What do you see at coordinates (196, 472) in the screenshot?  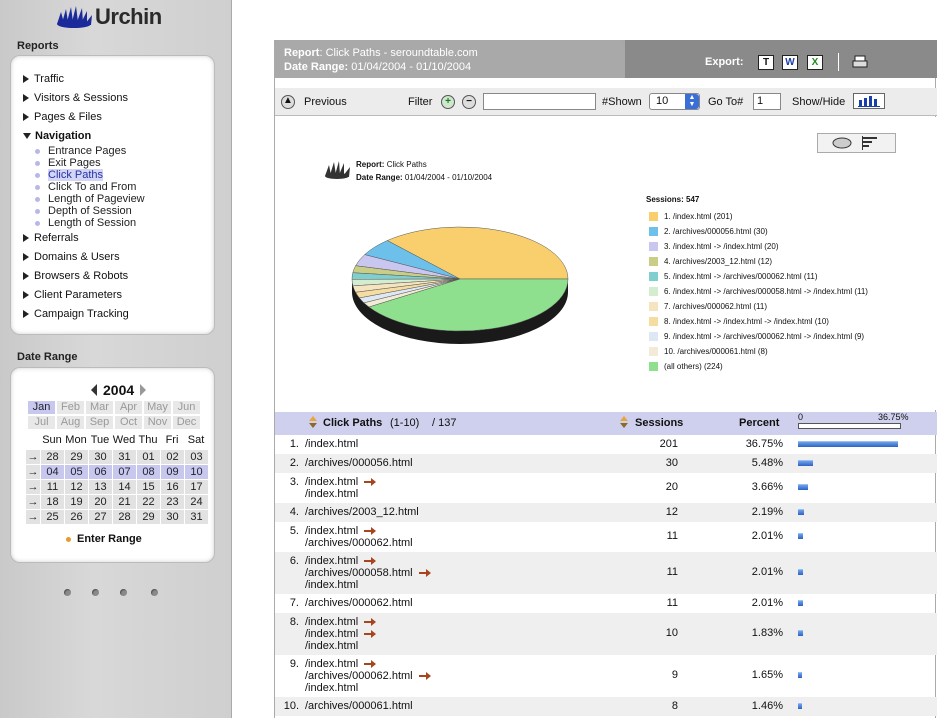 I see `calendar-day: 10` at bounding box center [196, 472].